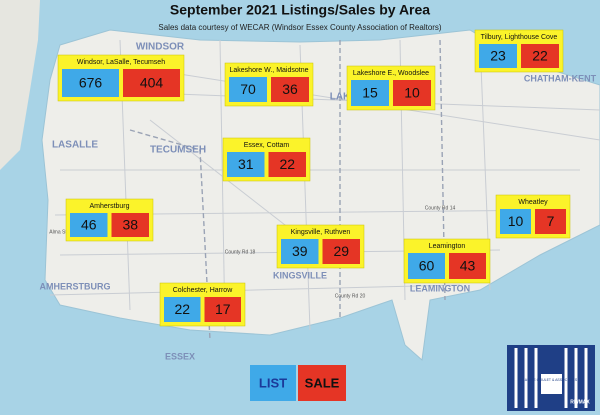 Image resolution: width=600 pixels, height=420 pixels. Describe the element at coordinates (580, 402) in the screenshot. I see `logo-brand: RE/MAX` at that location.